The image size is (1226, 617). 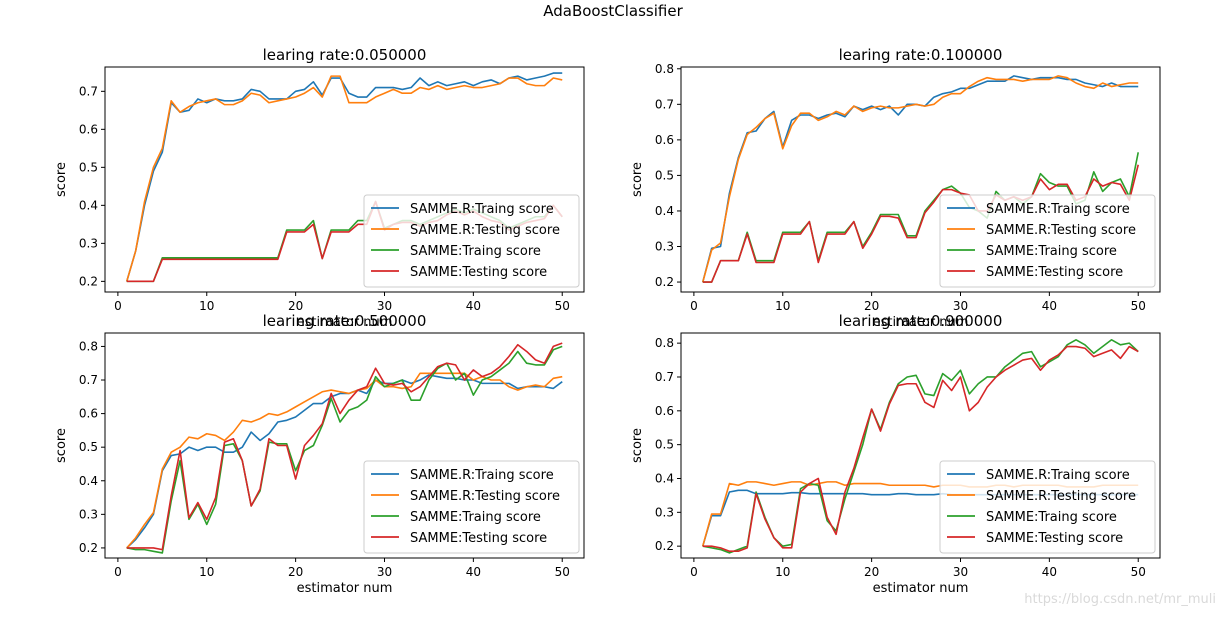 I want to click on subplot-title: learing rate:0.500000, so click(x=345, y=321).